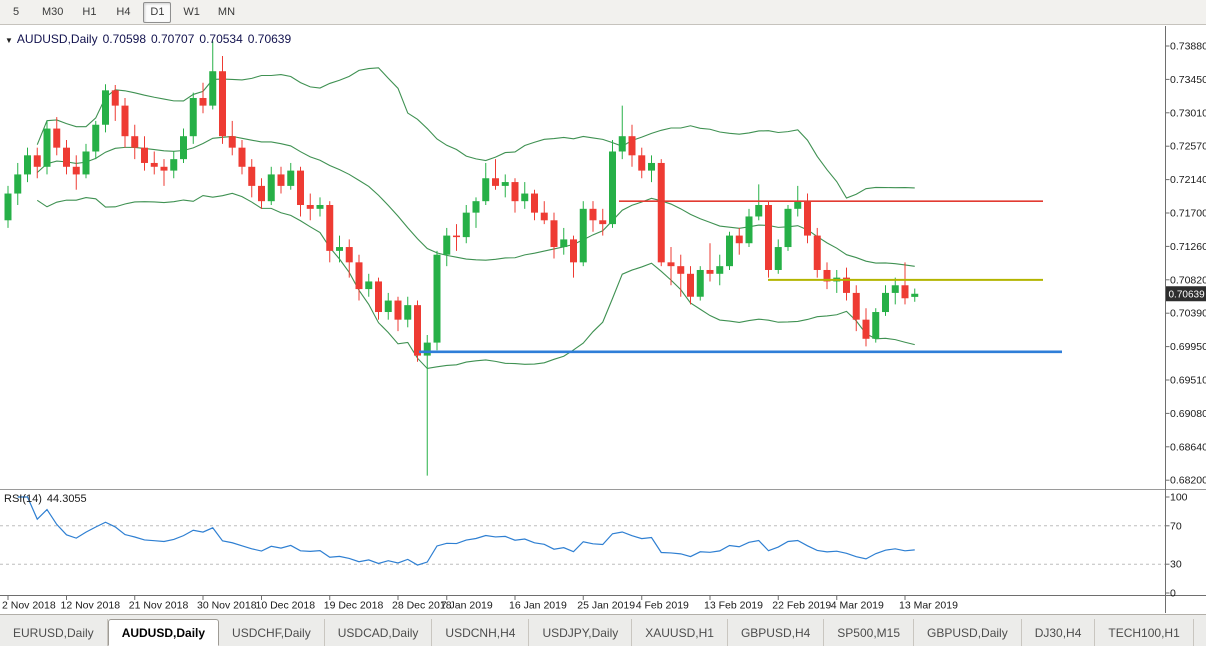 The height and width of the screenshot is (646, 1206). What do you see at coordinates (272, 632) in the screenshot?
I see `tab-USDCHF,Daily: USDCHF,Daily` at bounding box center [272, 632].